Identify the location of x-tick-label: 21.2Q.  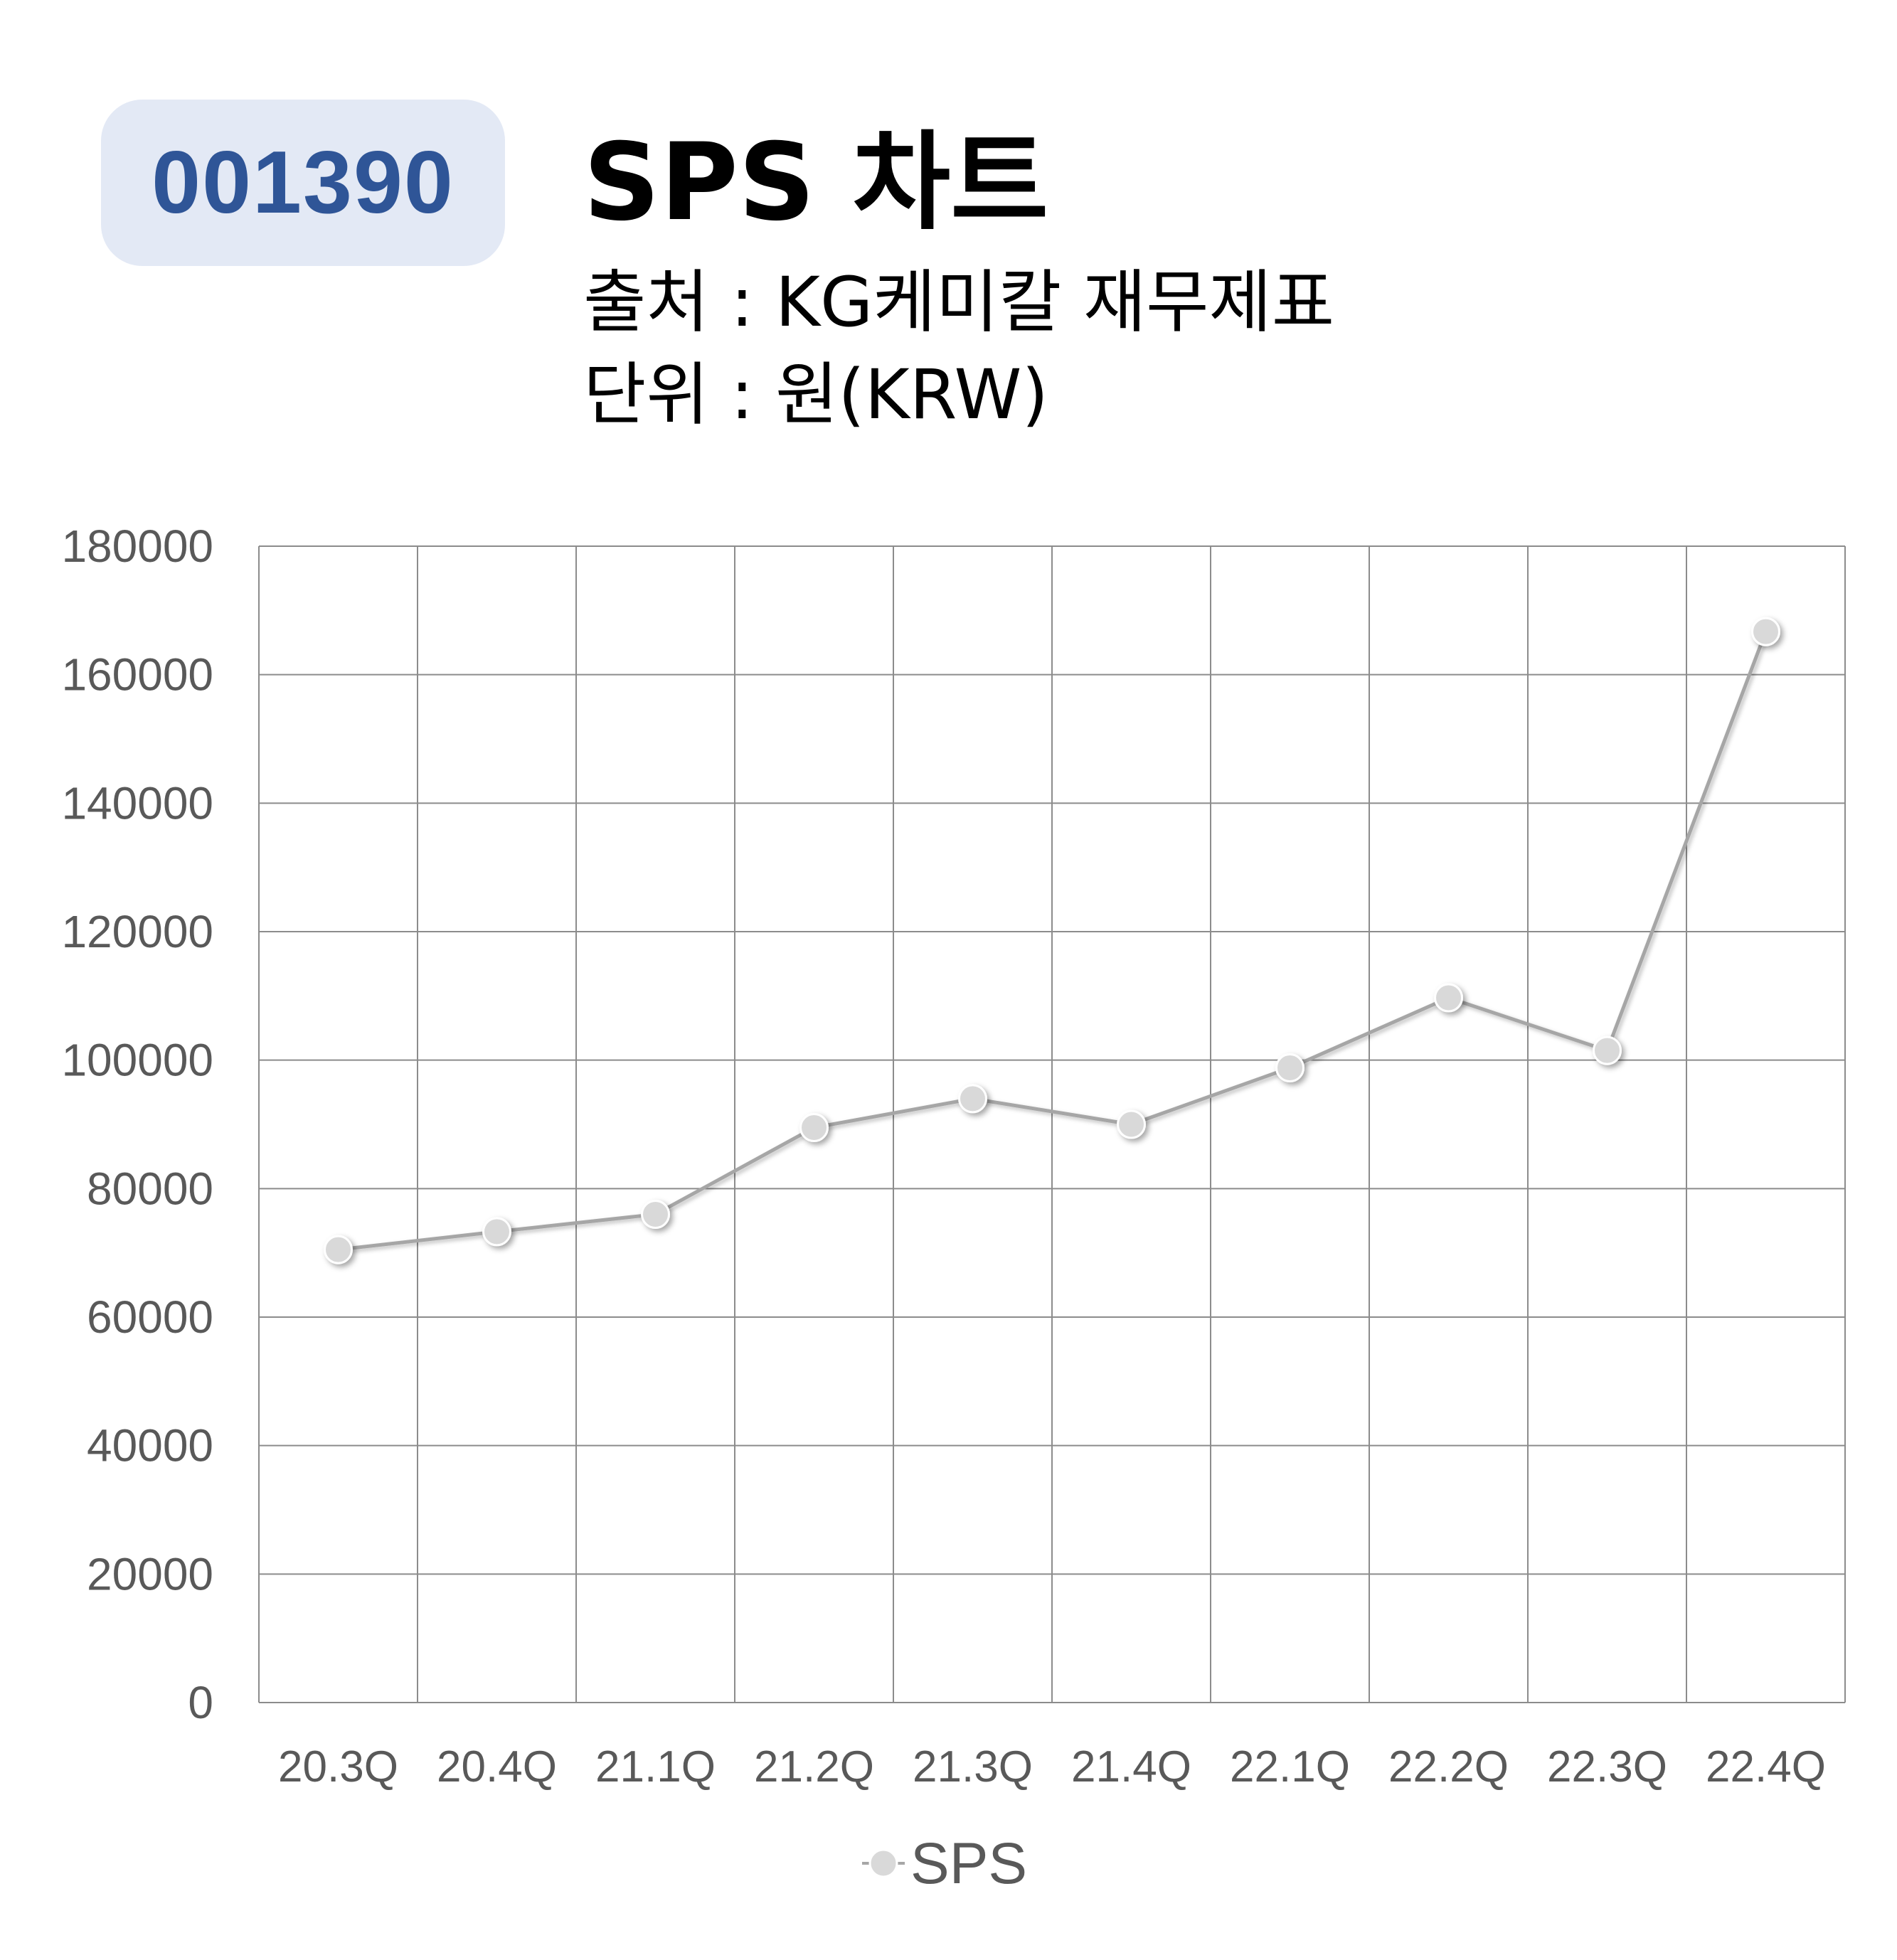
(814, 1766).